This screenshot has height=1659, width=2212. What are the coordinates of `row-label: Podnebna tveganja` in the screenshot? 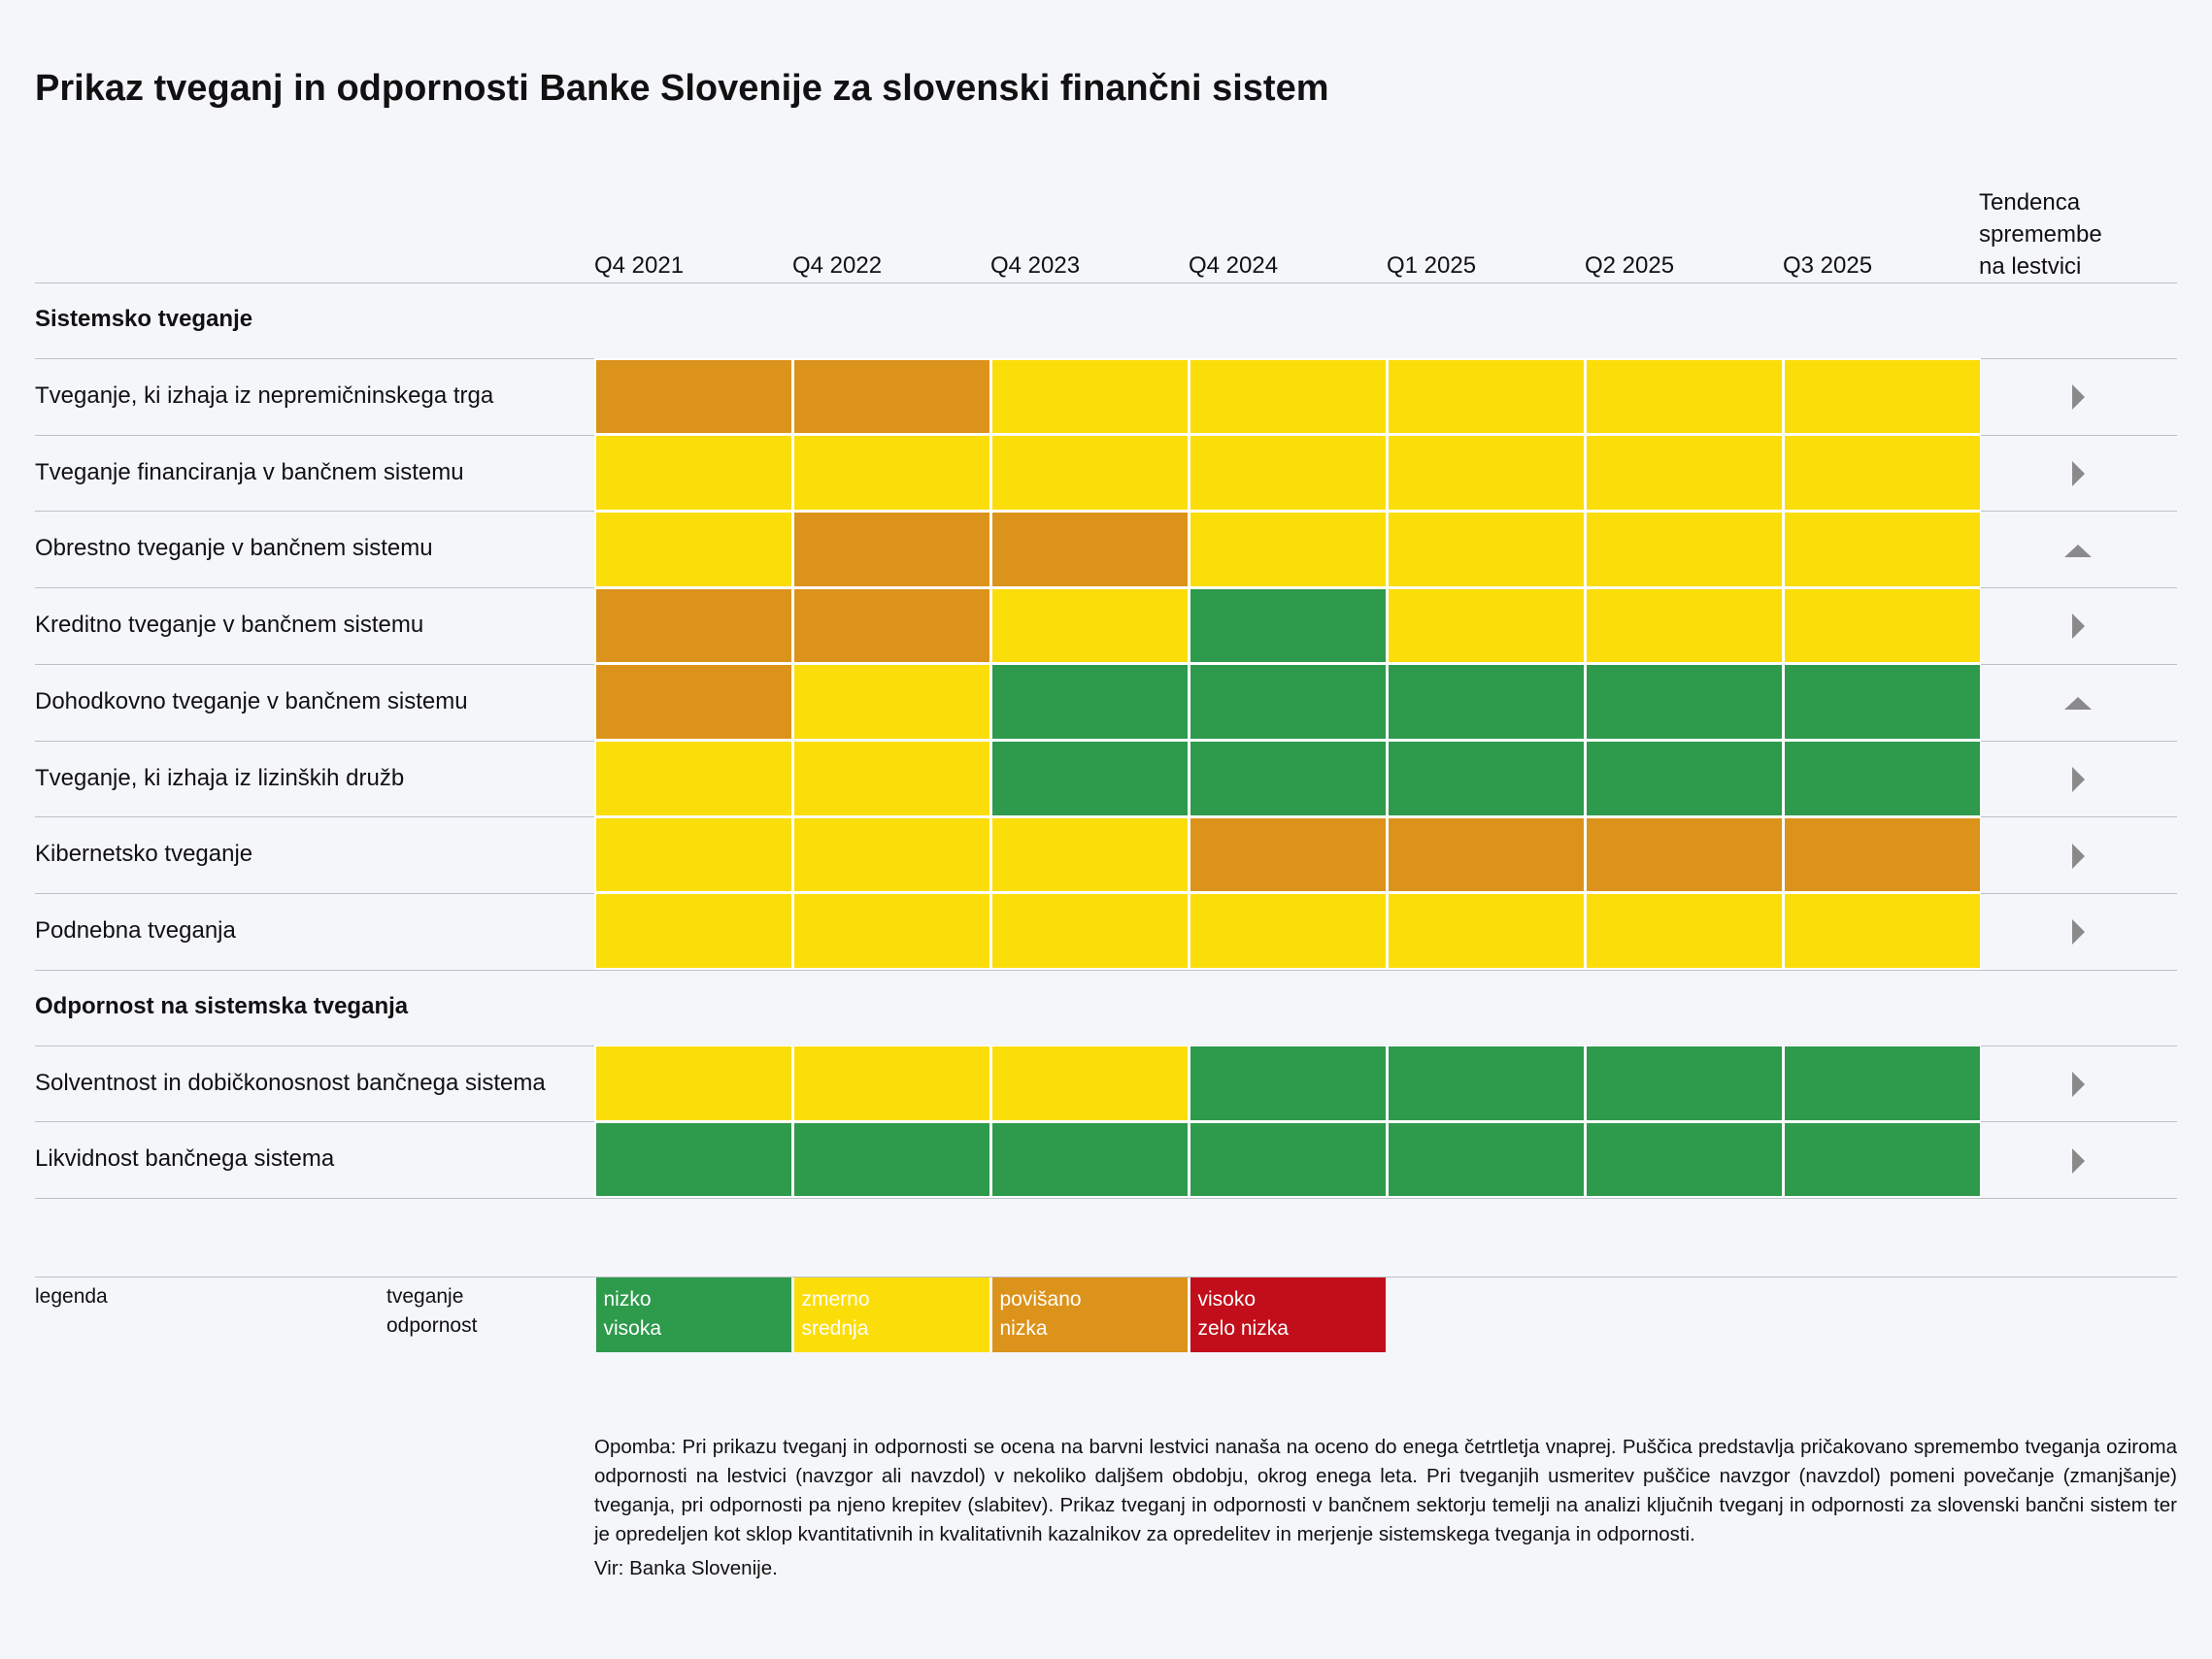 It's located at (135, 930).